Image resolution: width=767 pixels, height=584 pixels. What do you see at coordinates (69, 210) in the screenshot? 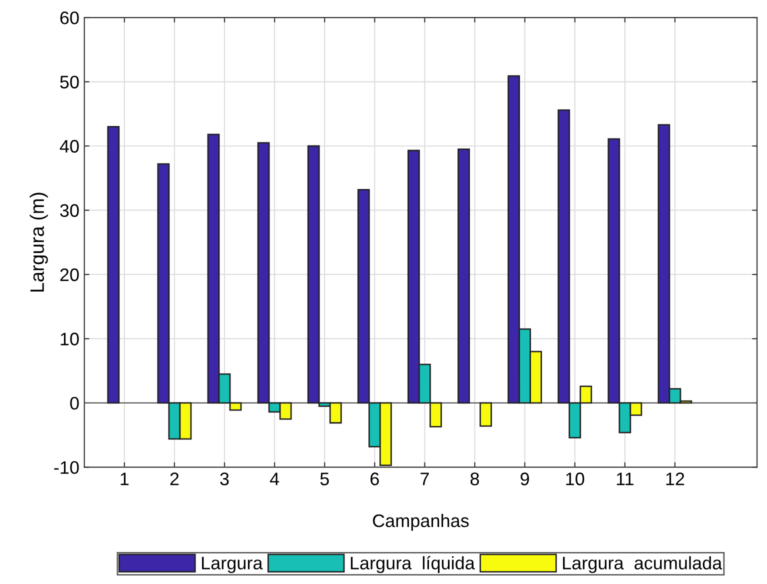
I see `y-tick-label: 30` at bounding box center [69, 210].